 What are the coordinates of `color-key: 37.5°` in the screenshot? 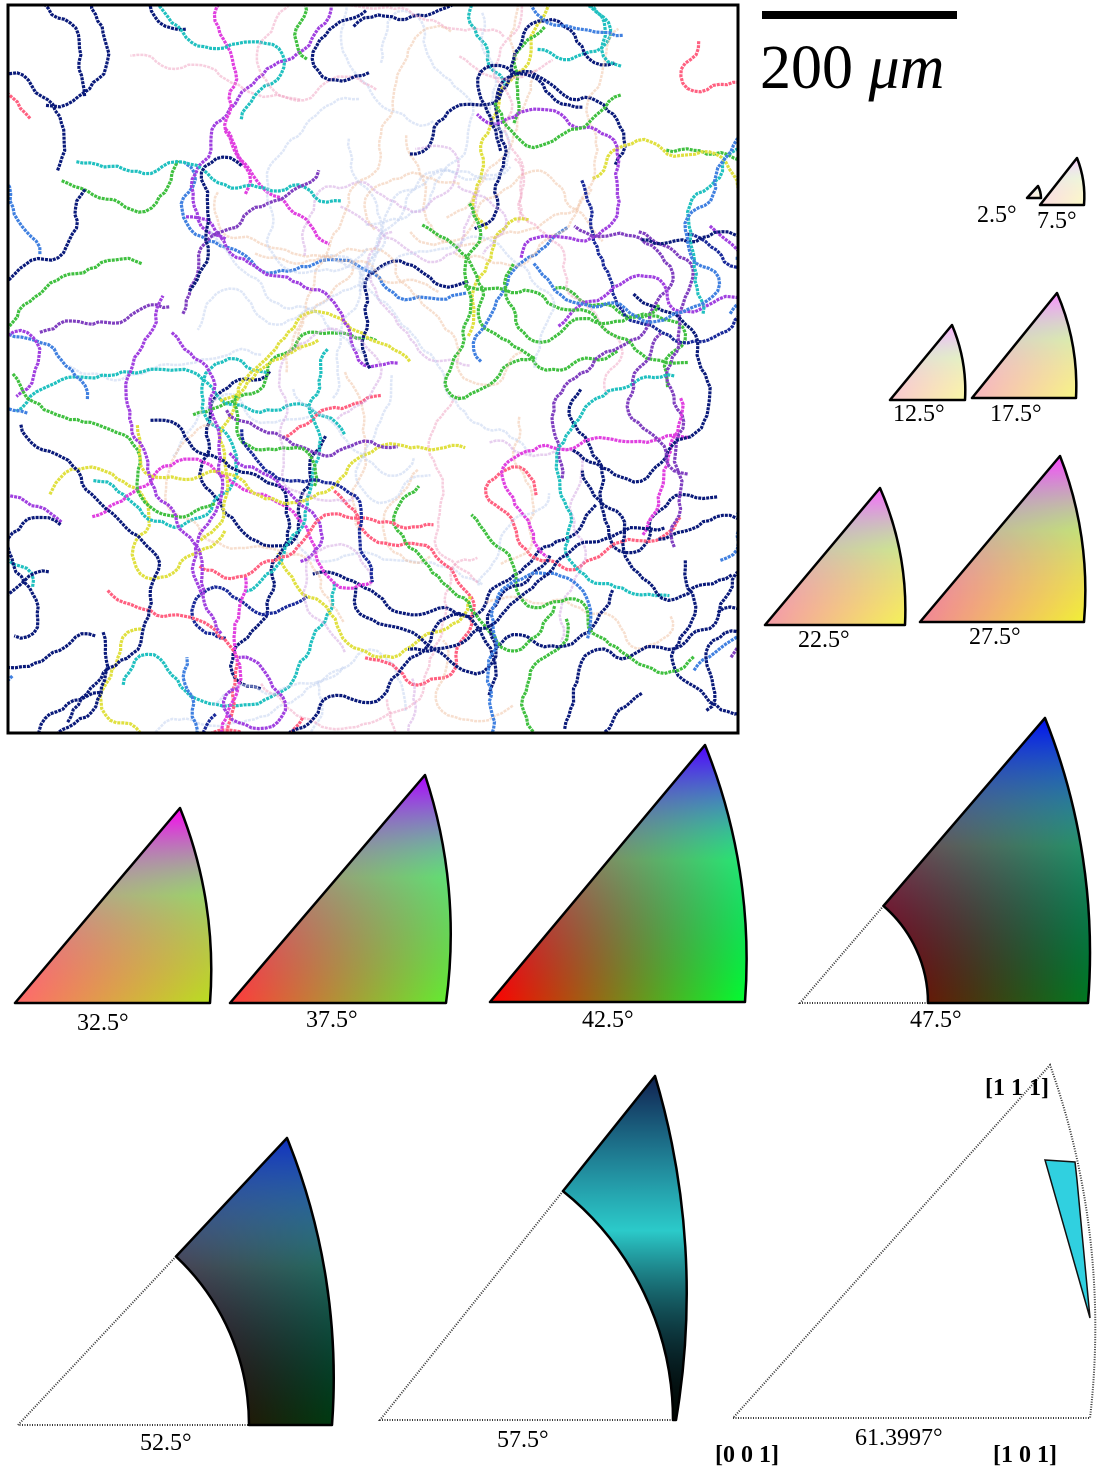 It's located at (340, 903).